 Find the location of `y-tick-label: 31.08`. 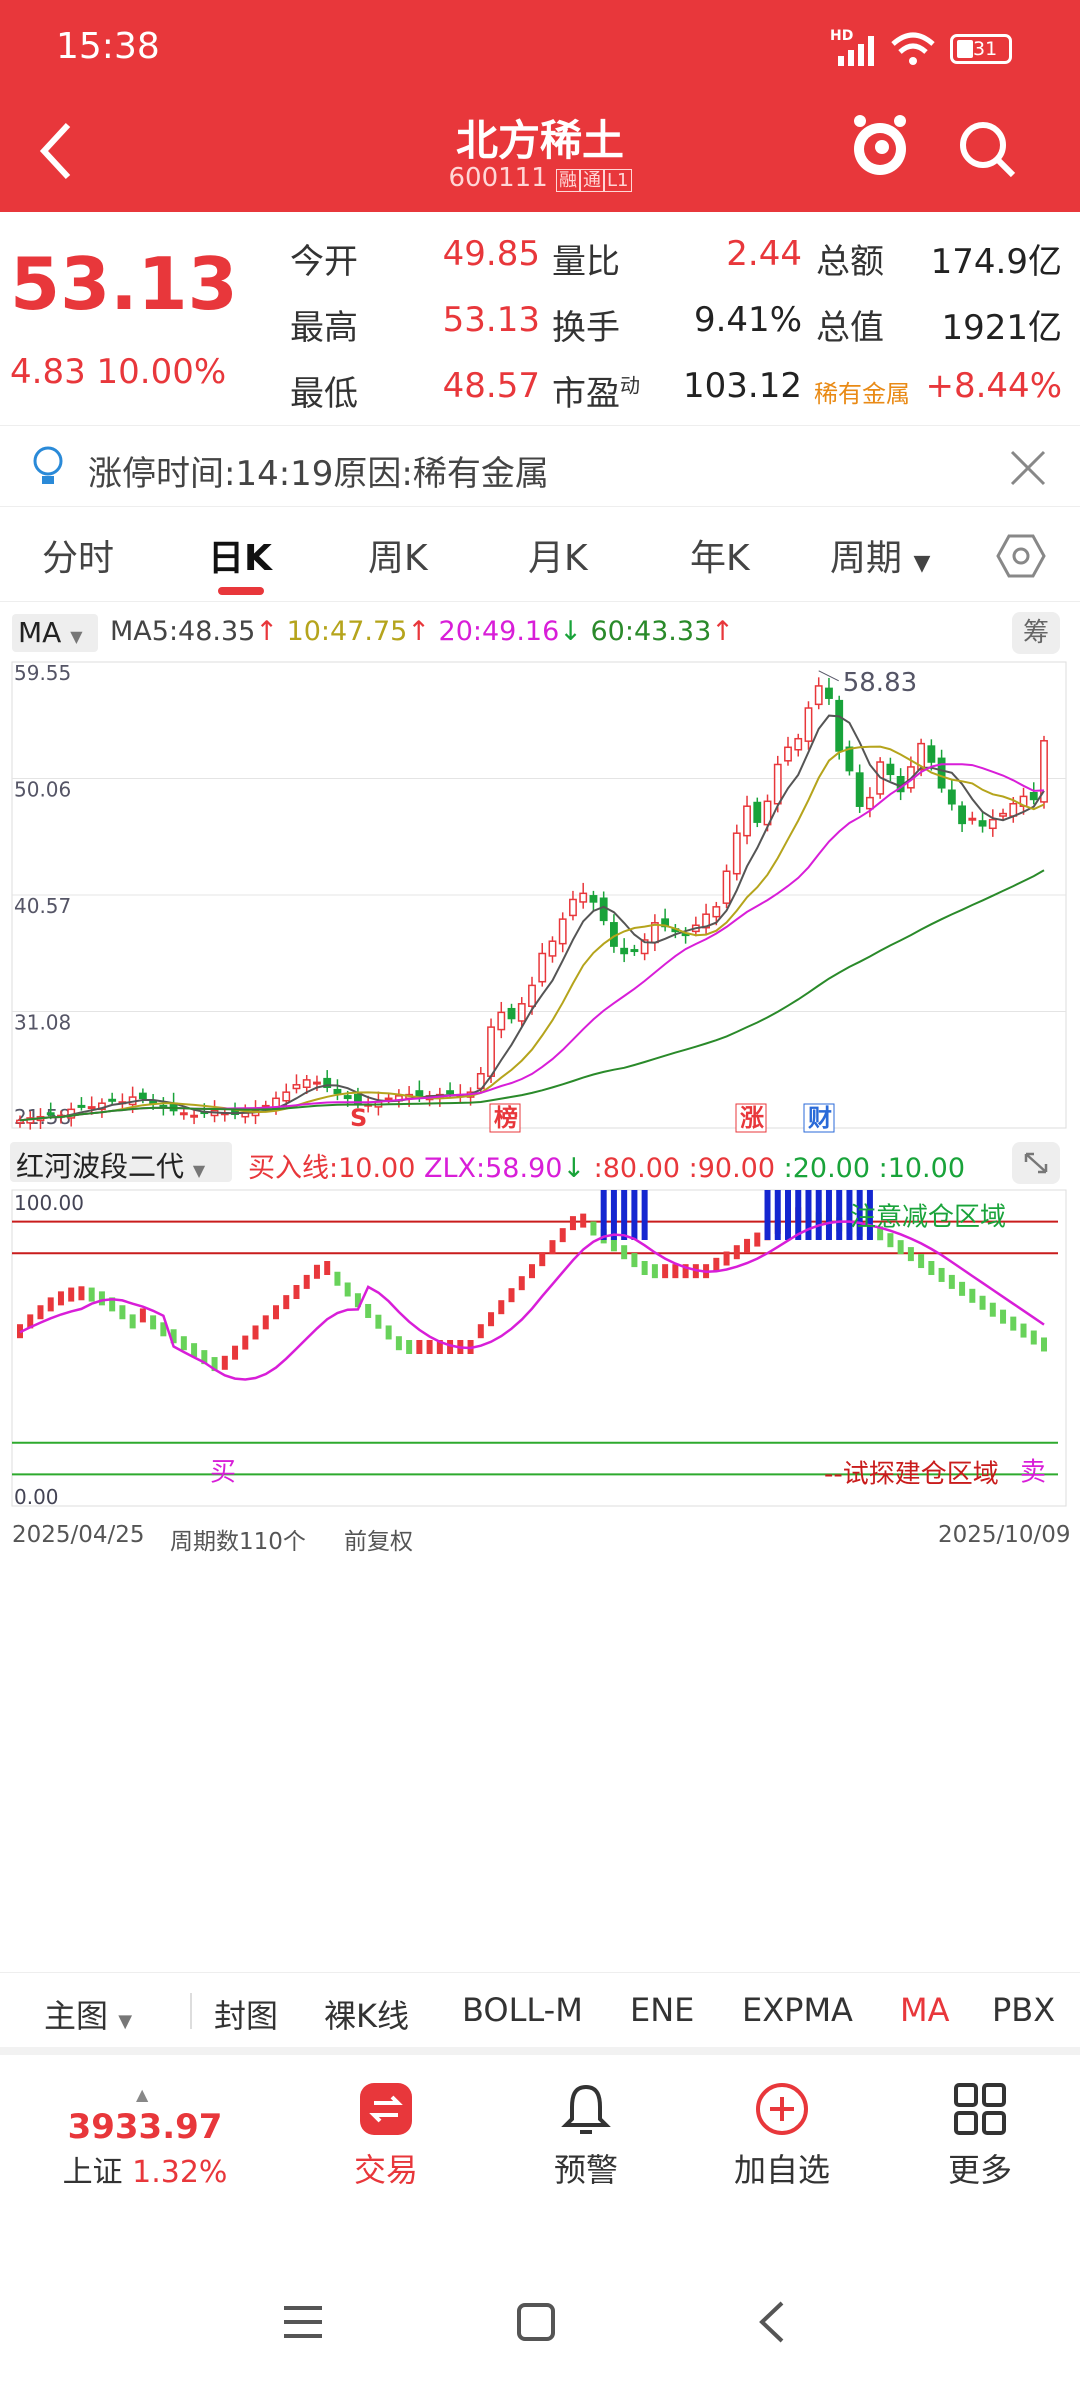

y-tick-label: 31.08 is located at coordinates (42, 1023).